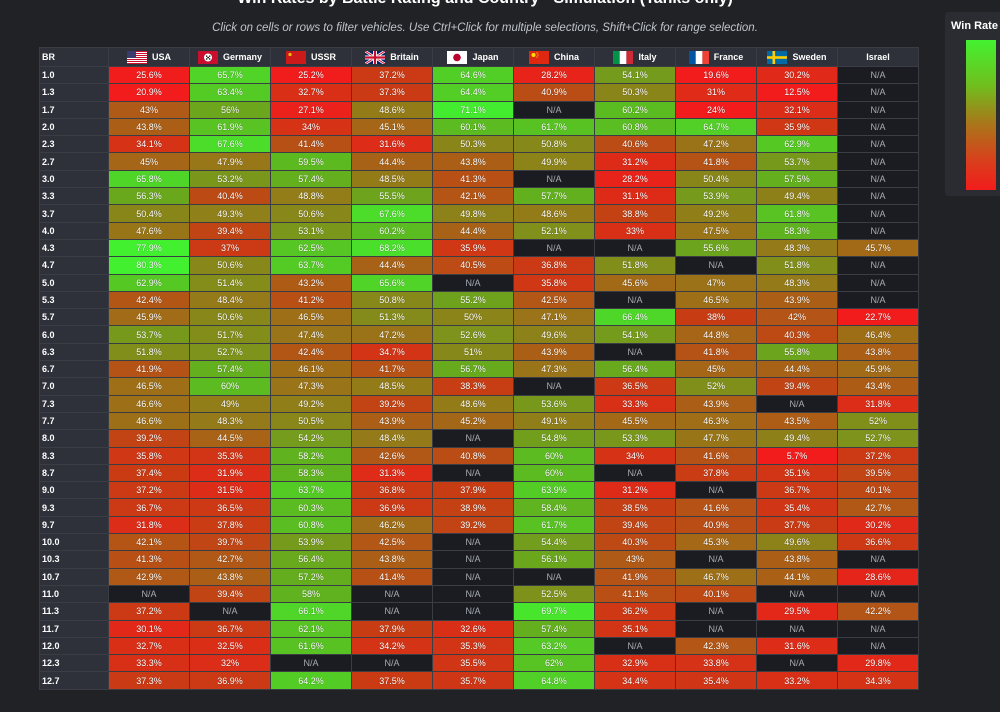 This screenshot has height=712, width=1000. I want to click on heatmap-cell-germany: 37.8%, so click(230, 525).